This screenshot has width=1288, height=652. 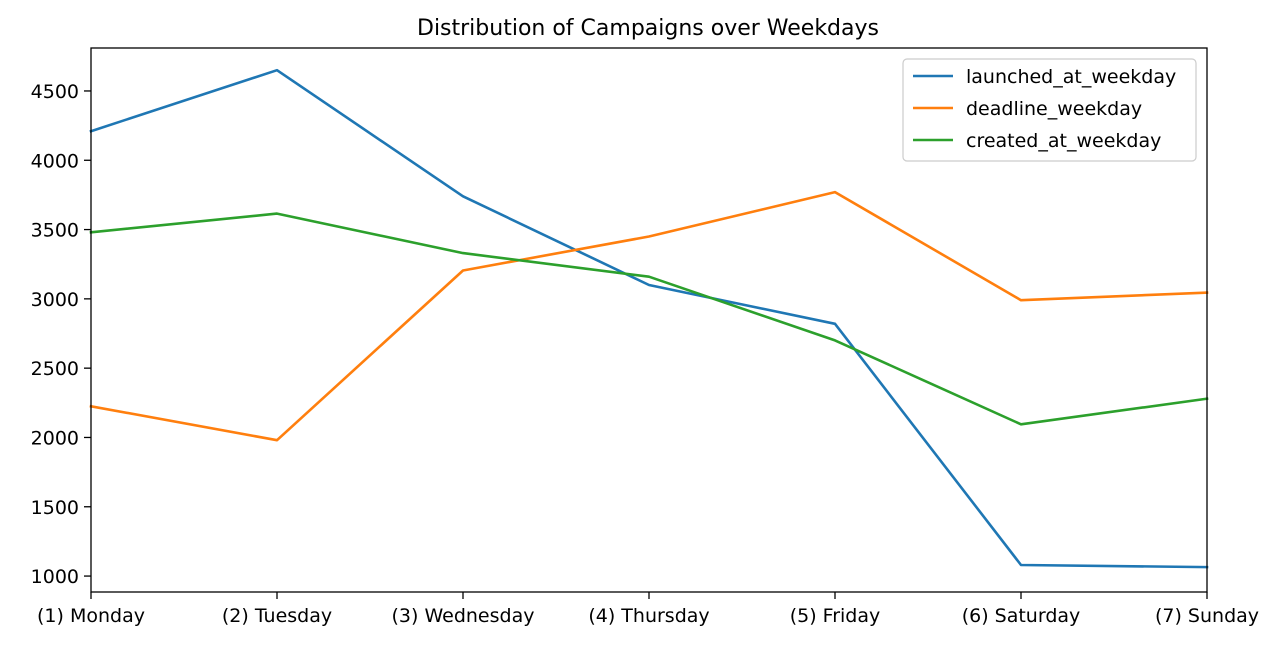 I want to click on x-tick-label: (3) Wednesday, so click(x=463, y=616).